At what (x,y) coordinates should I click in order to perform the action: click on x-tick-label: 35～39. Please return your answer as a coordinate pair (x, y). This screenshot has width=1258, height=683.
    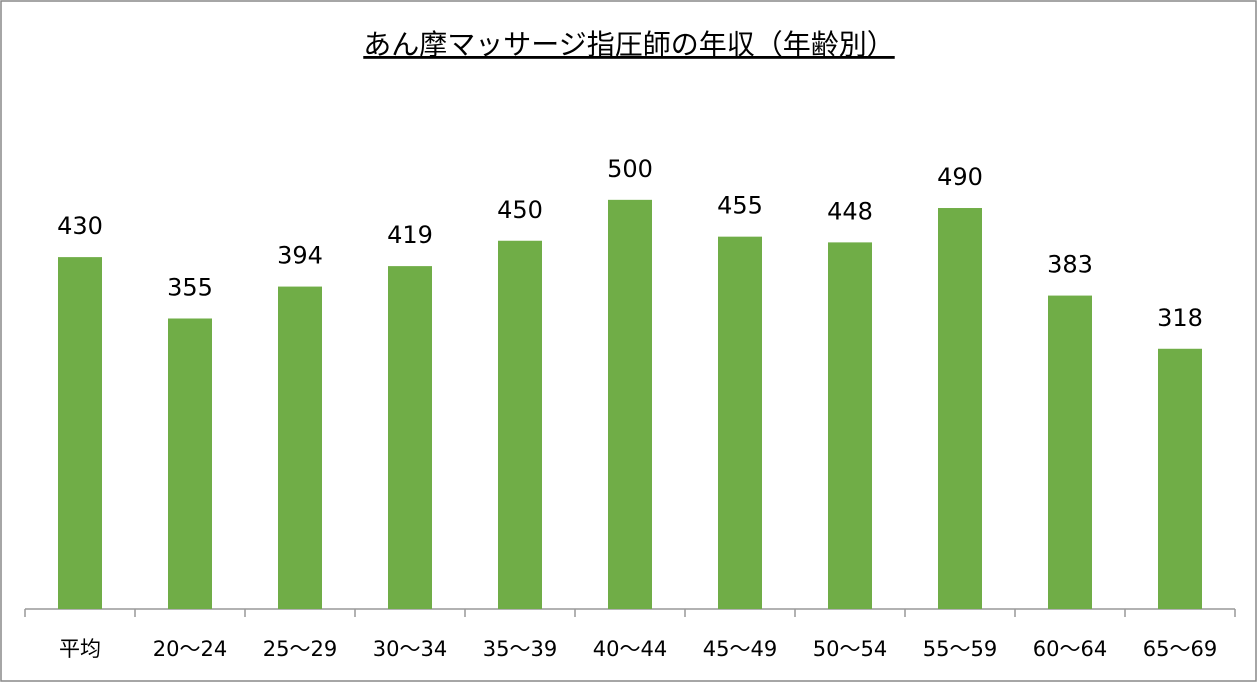
    Looking at the image, I should click on (520, 649).